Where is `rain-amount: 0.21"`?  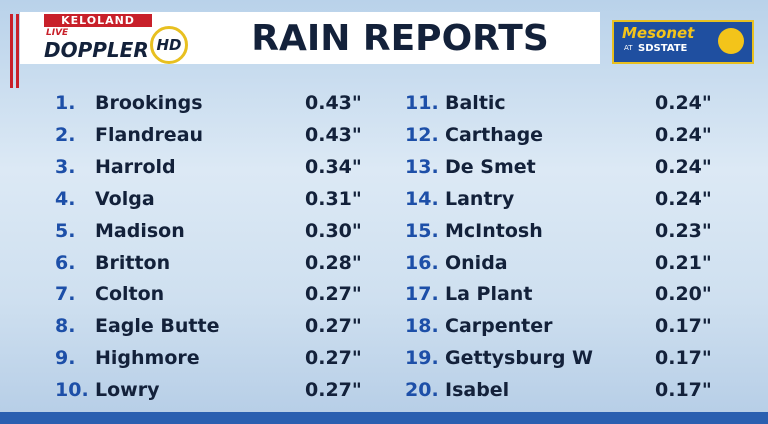
rain-amount: 0.21" is located at coordinates (683, 262).